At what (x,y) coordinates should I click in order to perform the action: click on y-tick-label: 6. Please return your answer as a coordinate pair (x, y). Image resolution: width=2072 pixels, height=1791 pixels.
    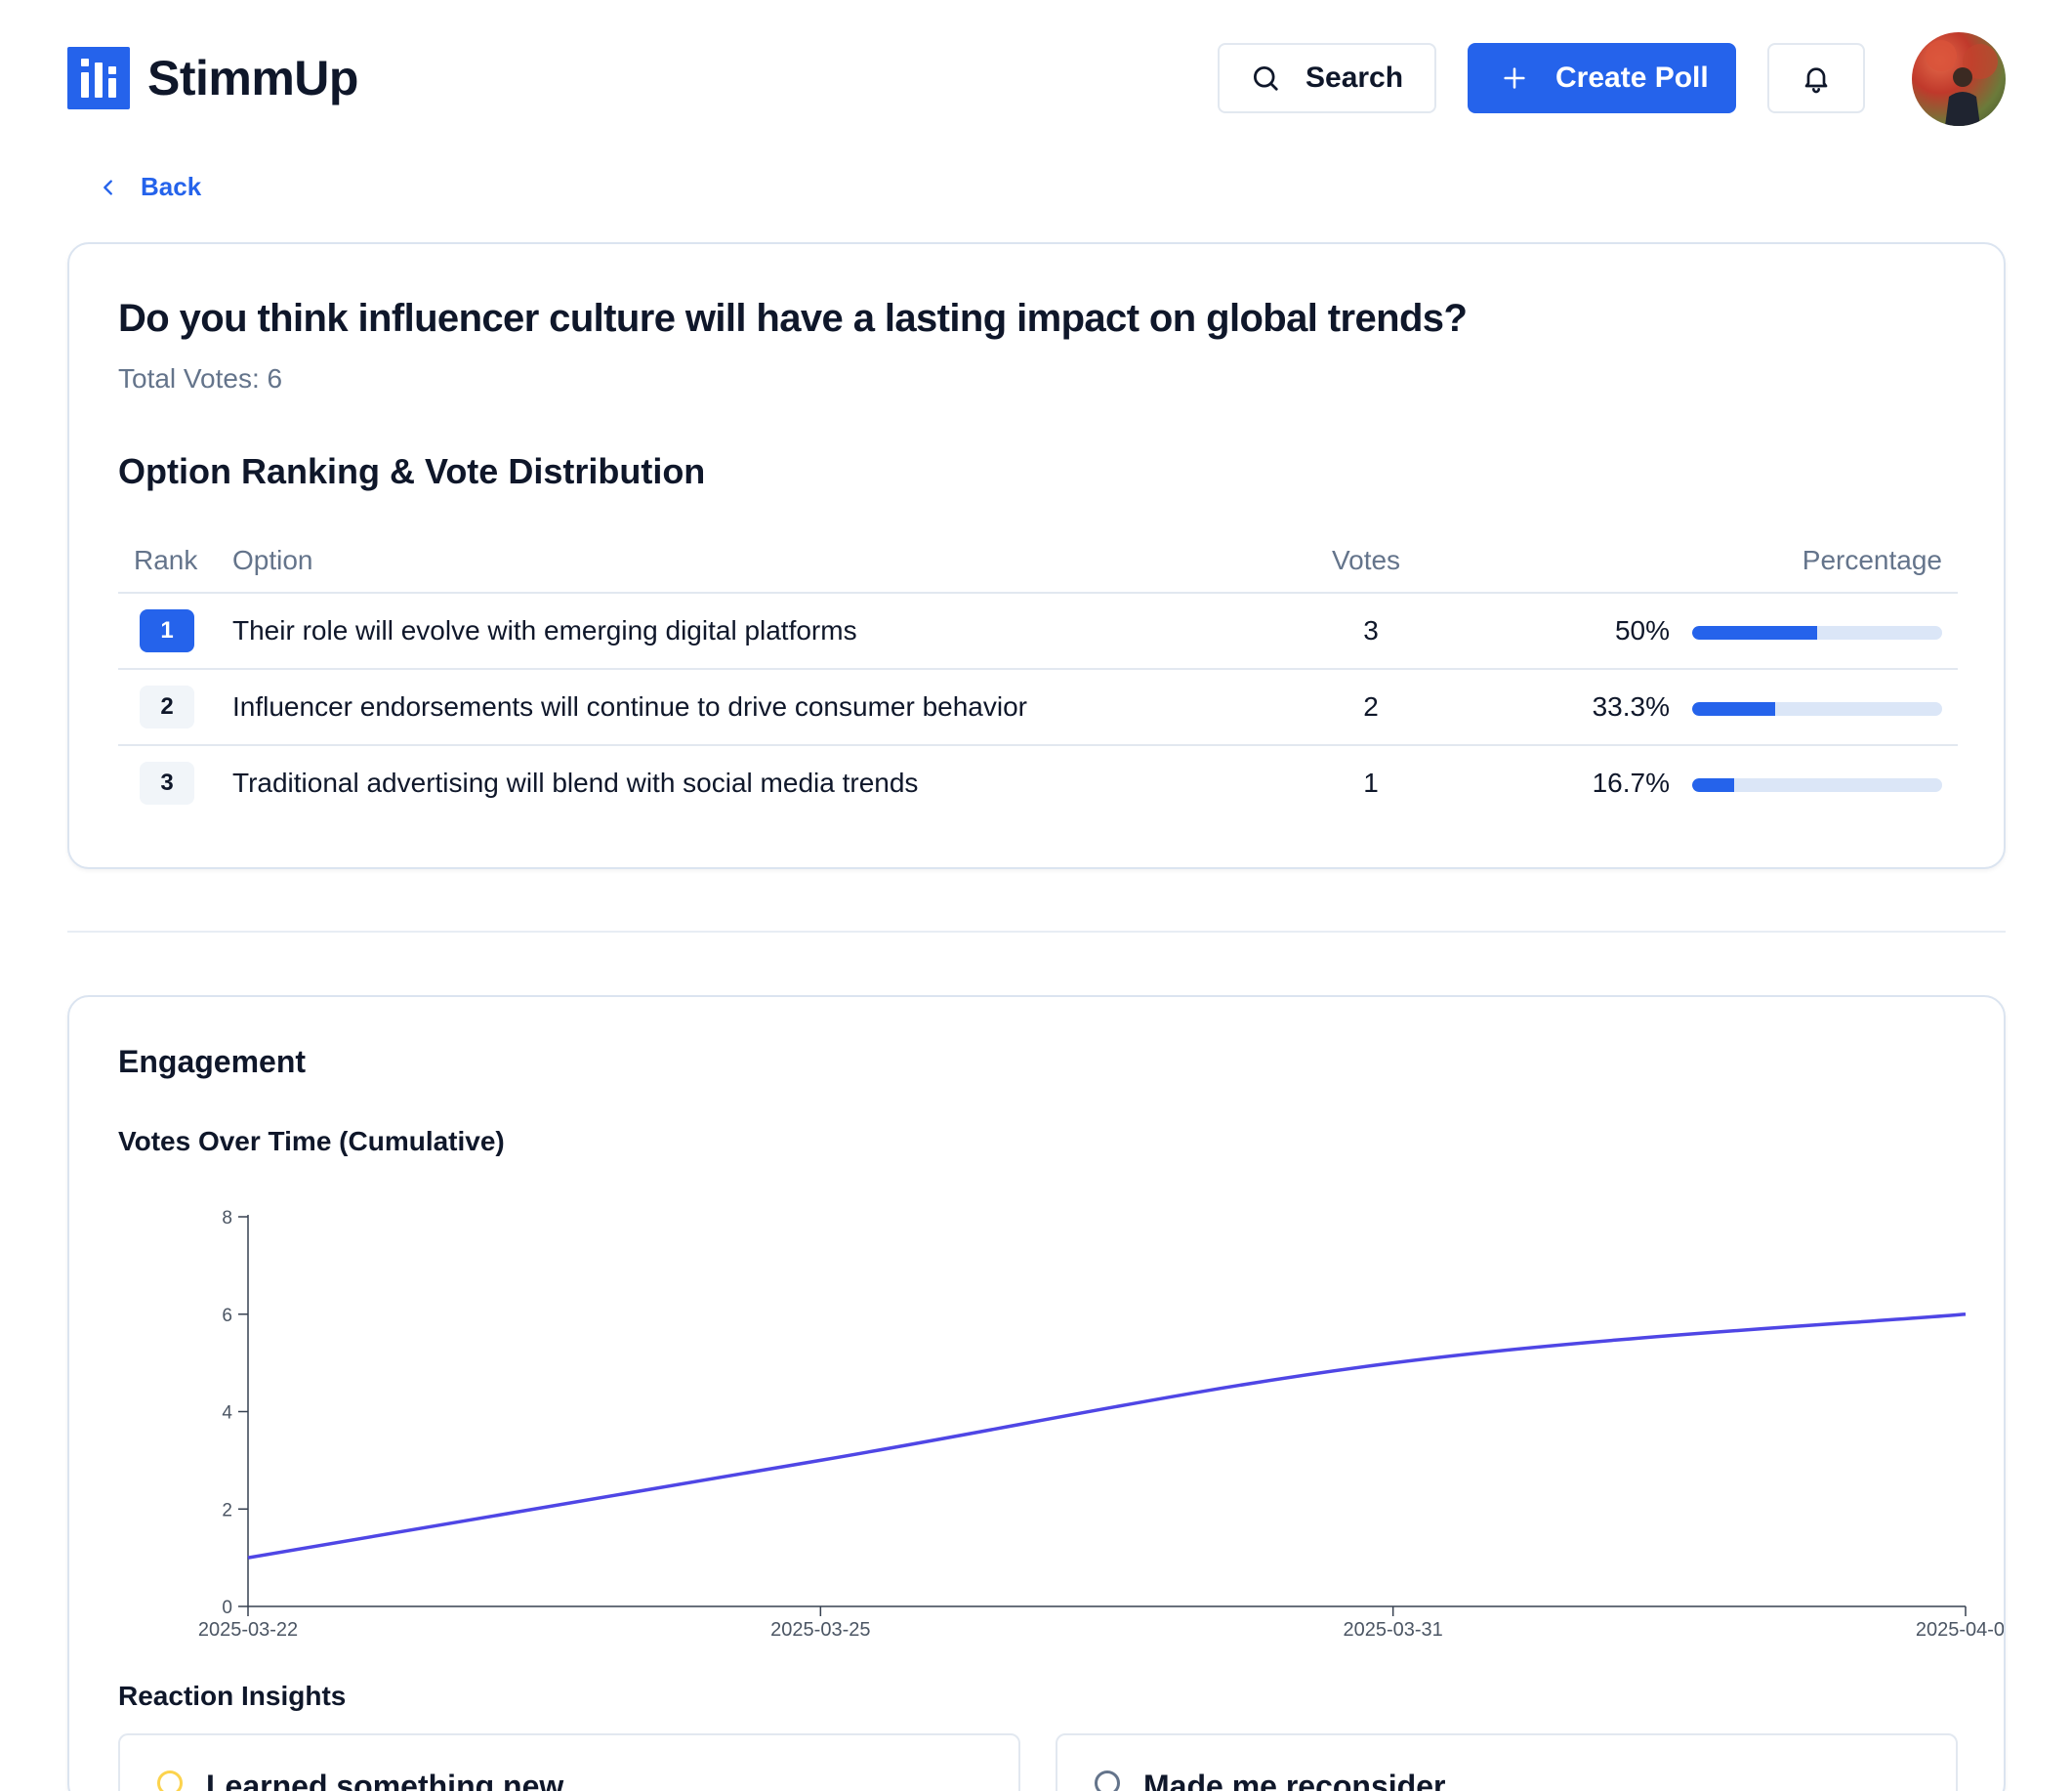
    Looking at the image, I should click on (227, 1316).